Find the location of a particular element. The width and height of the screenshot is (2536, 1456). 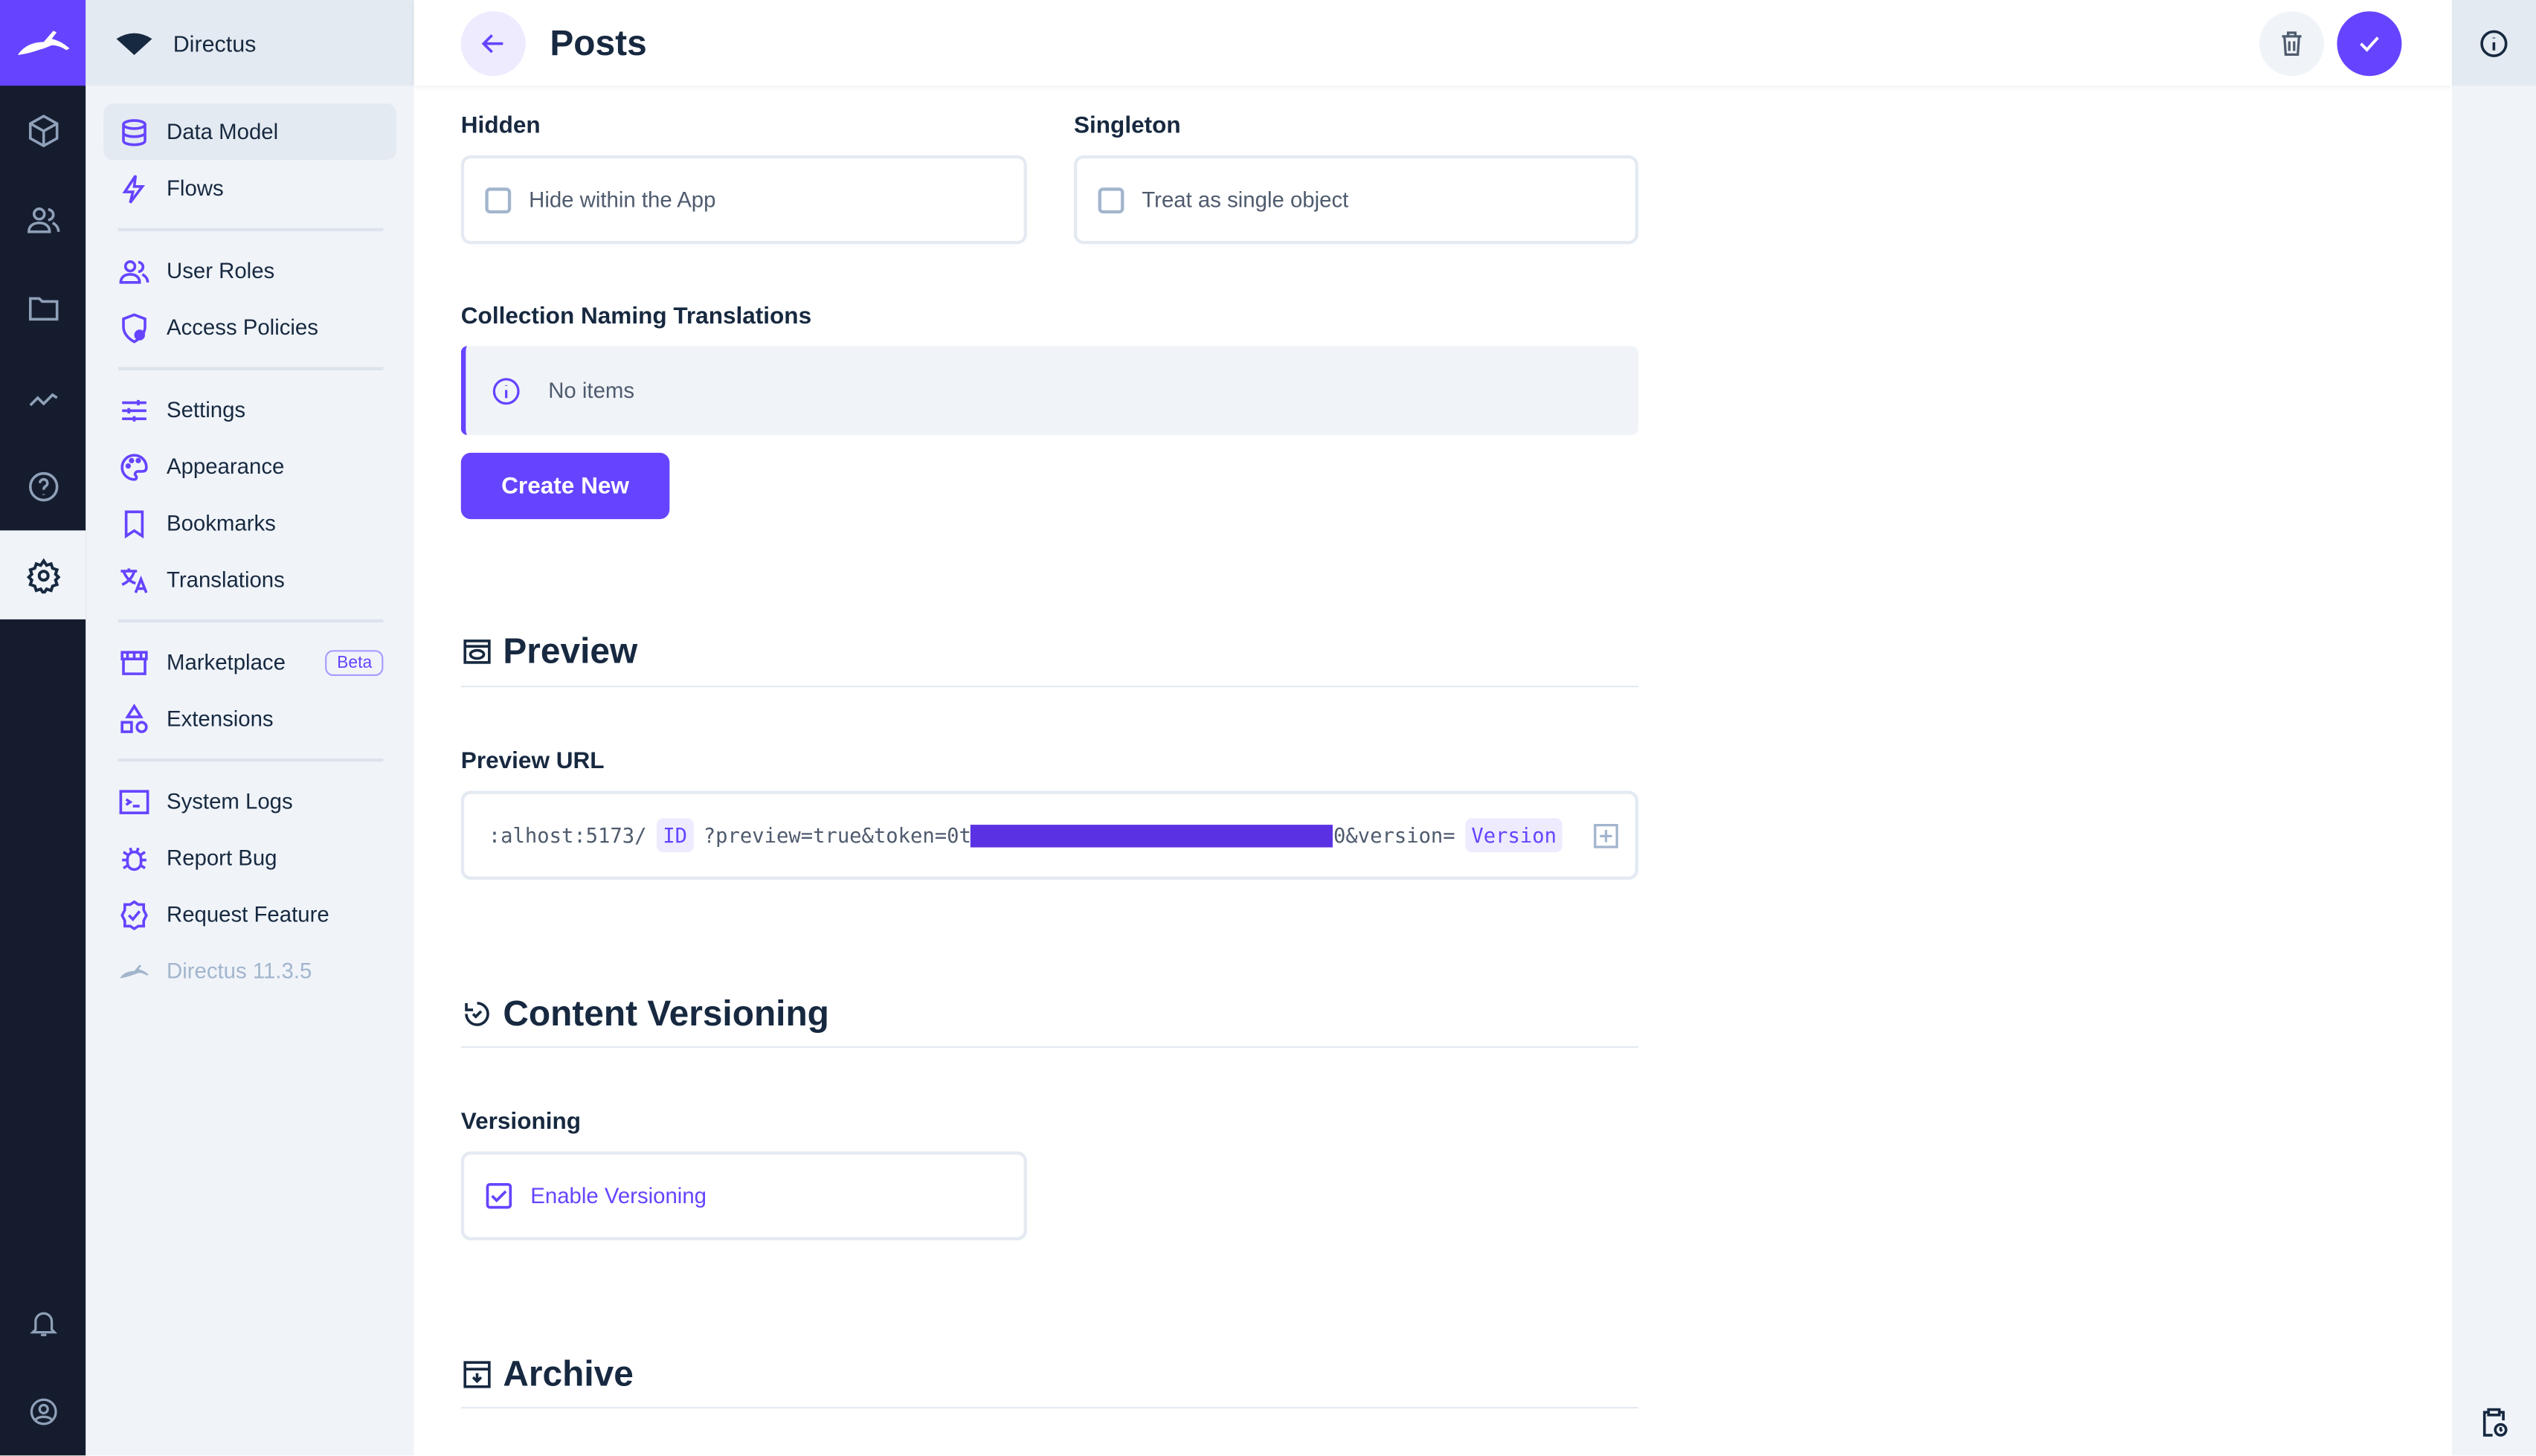

palette-icon is located at coordinates (134, 467).